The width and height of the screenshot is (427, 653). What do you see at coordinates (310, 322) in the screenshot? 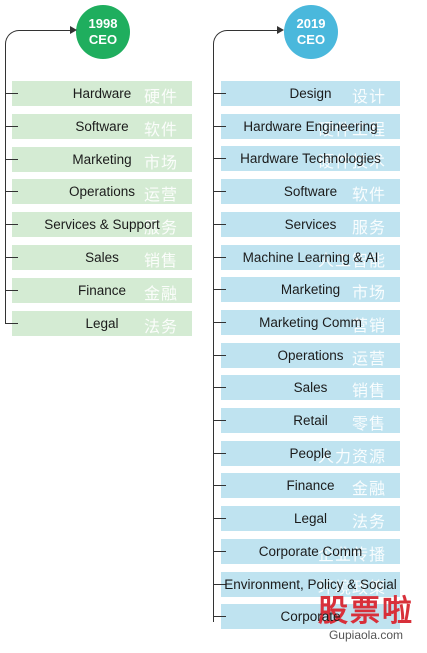
I see `row-label-en: Marketing Comm` at bounding box center [310, 322].